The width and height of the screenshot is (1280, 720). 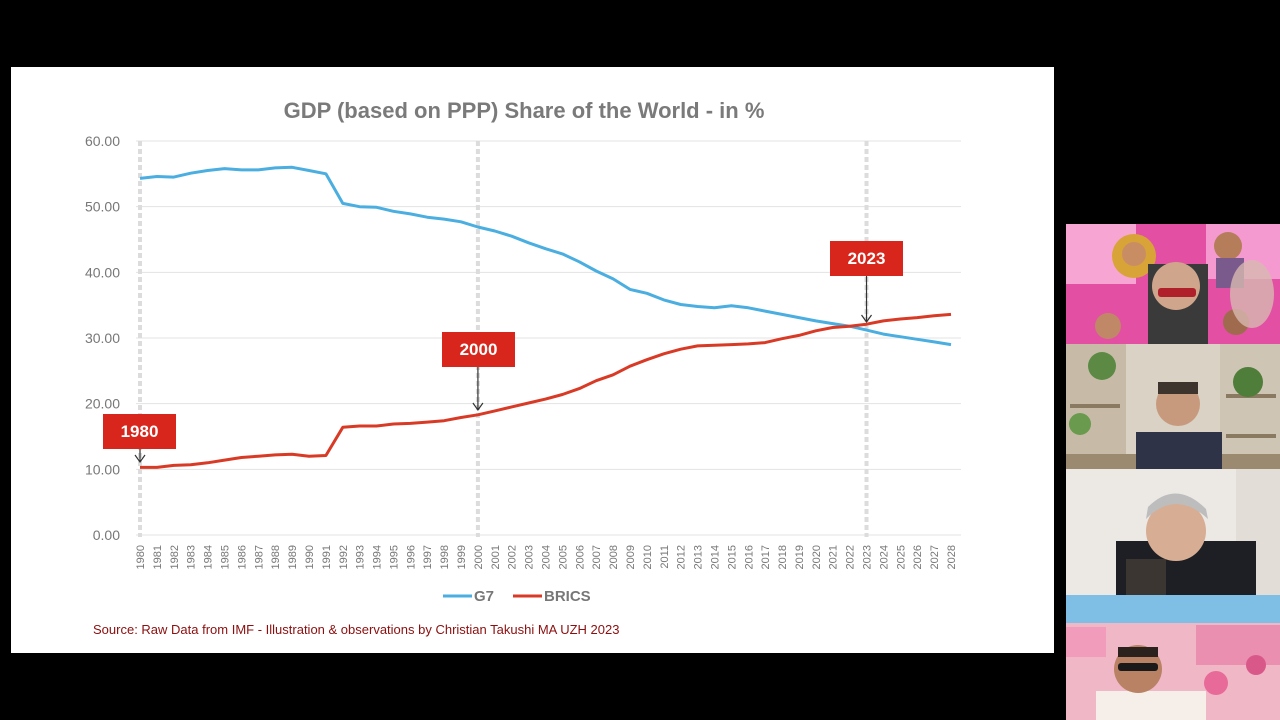 What do you see at coordinates (563, 557) in the screenshot?
I see `x-tick-label: 2005` at bounding box center [563, 557].